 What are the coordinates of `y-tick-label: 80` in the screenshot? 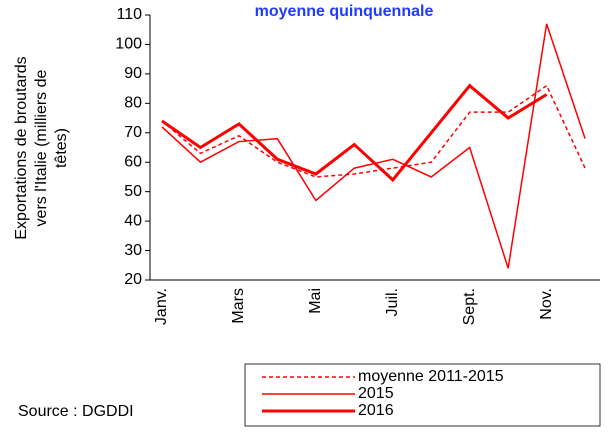 It's located at (133, 103).